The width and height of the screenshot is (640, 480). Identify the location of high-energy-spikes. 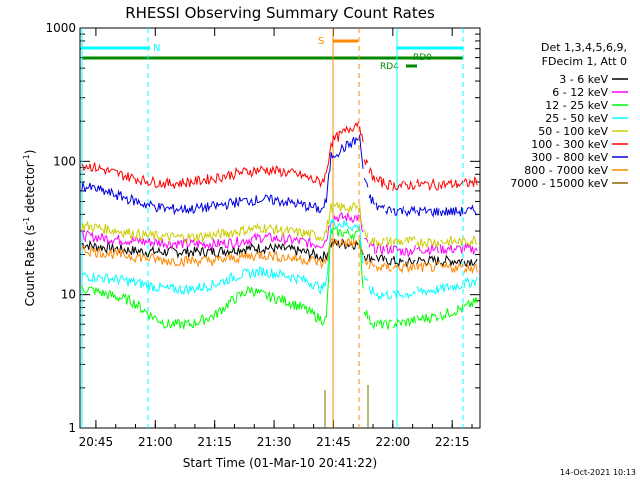
(346, 406).